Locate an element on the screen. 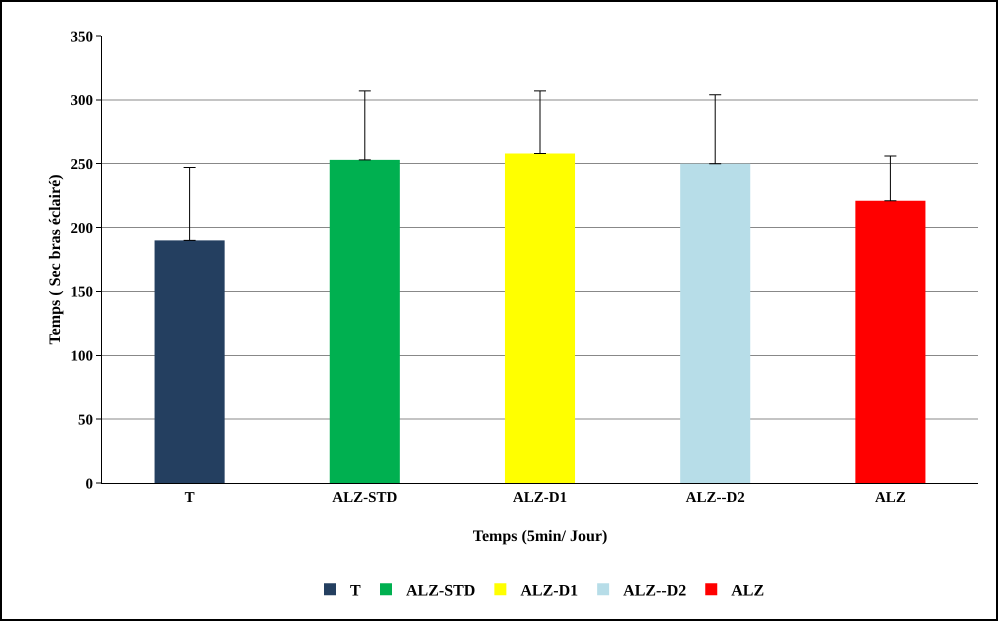 The image size is (998, 621). y-tick-label: 300 is located at coordinates (81, 101).